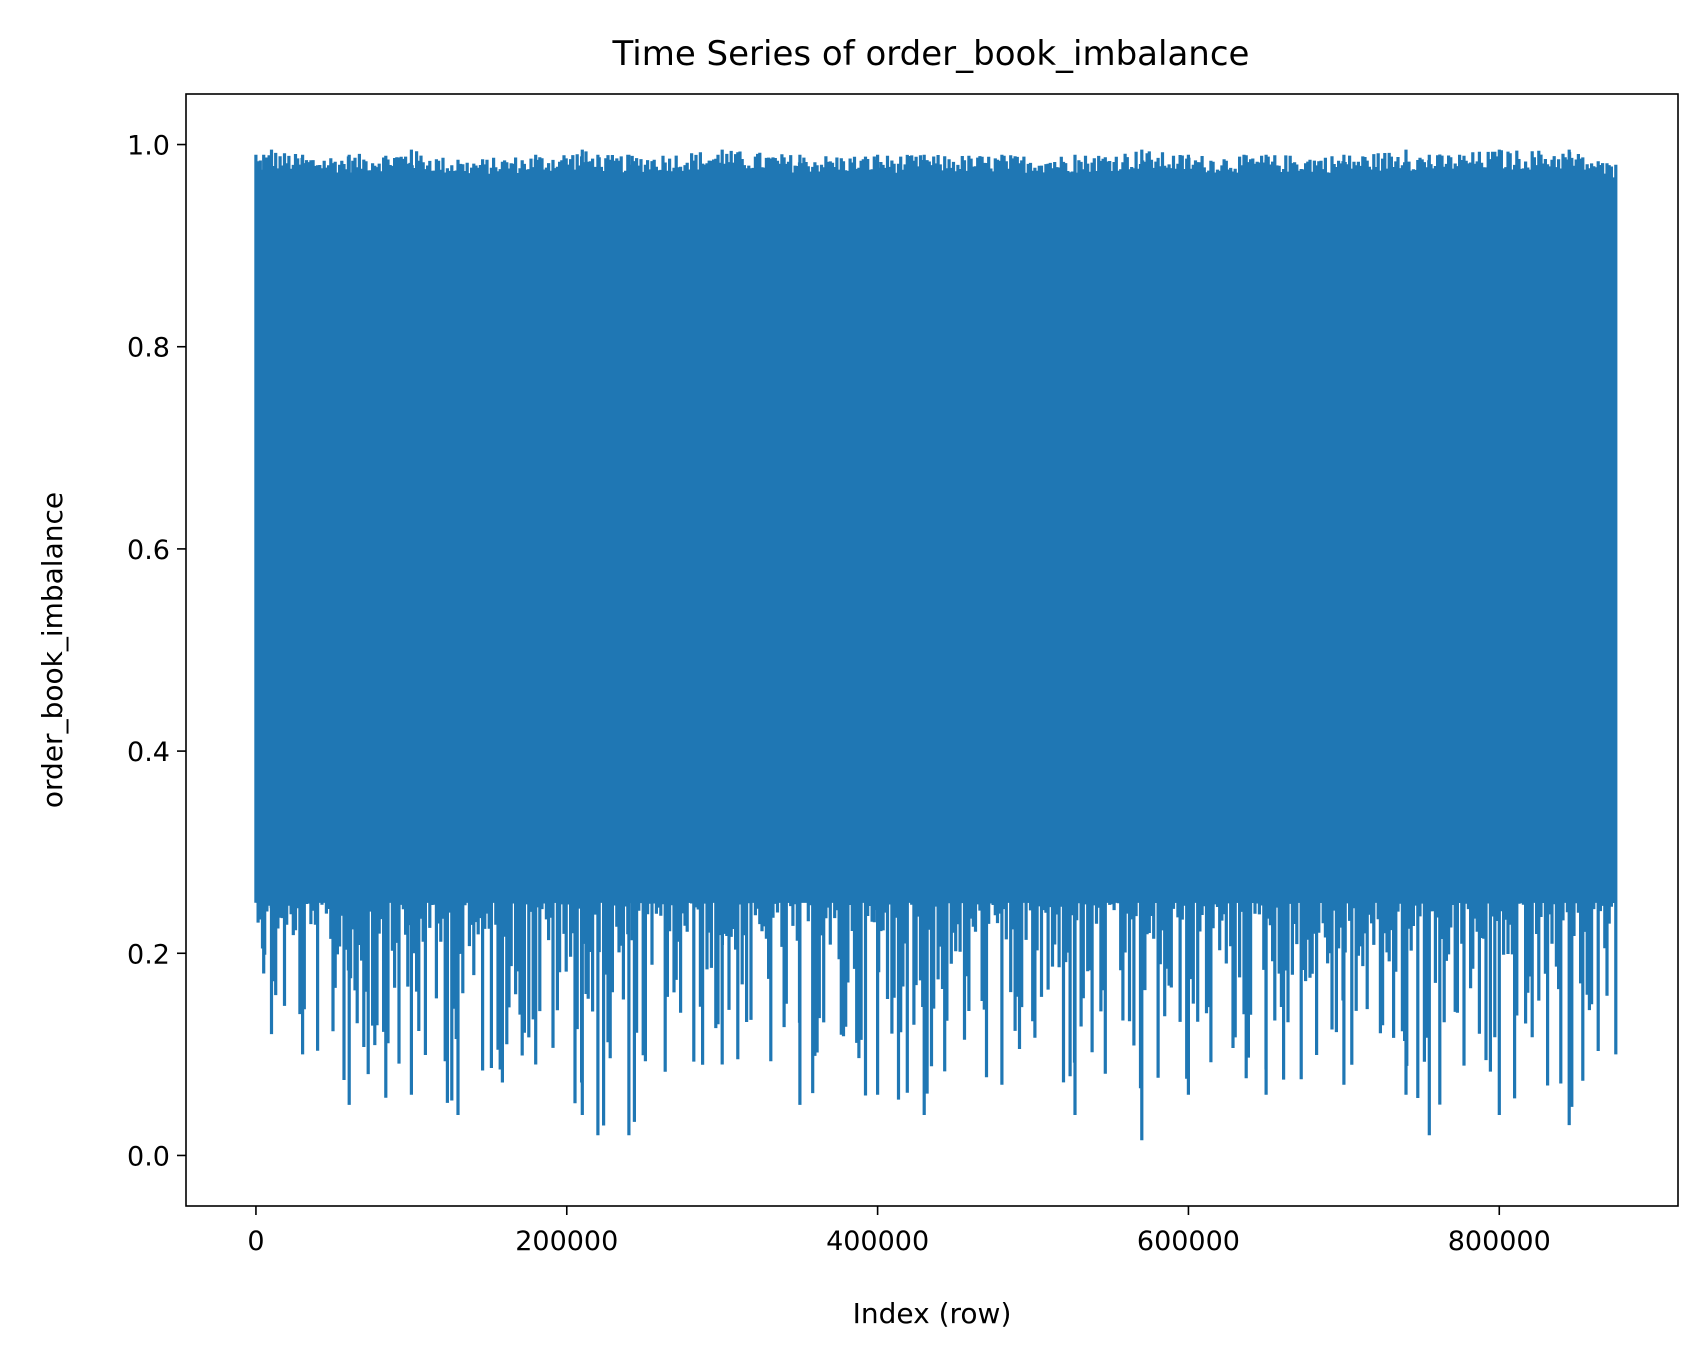 Image resolution: width=1703 pixels, height=1361 pixels. Describe the element at coordinates (931, 54) in the screenshot. I see `chart-title: Time Series of order_book_imbalance` at that location.